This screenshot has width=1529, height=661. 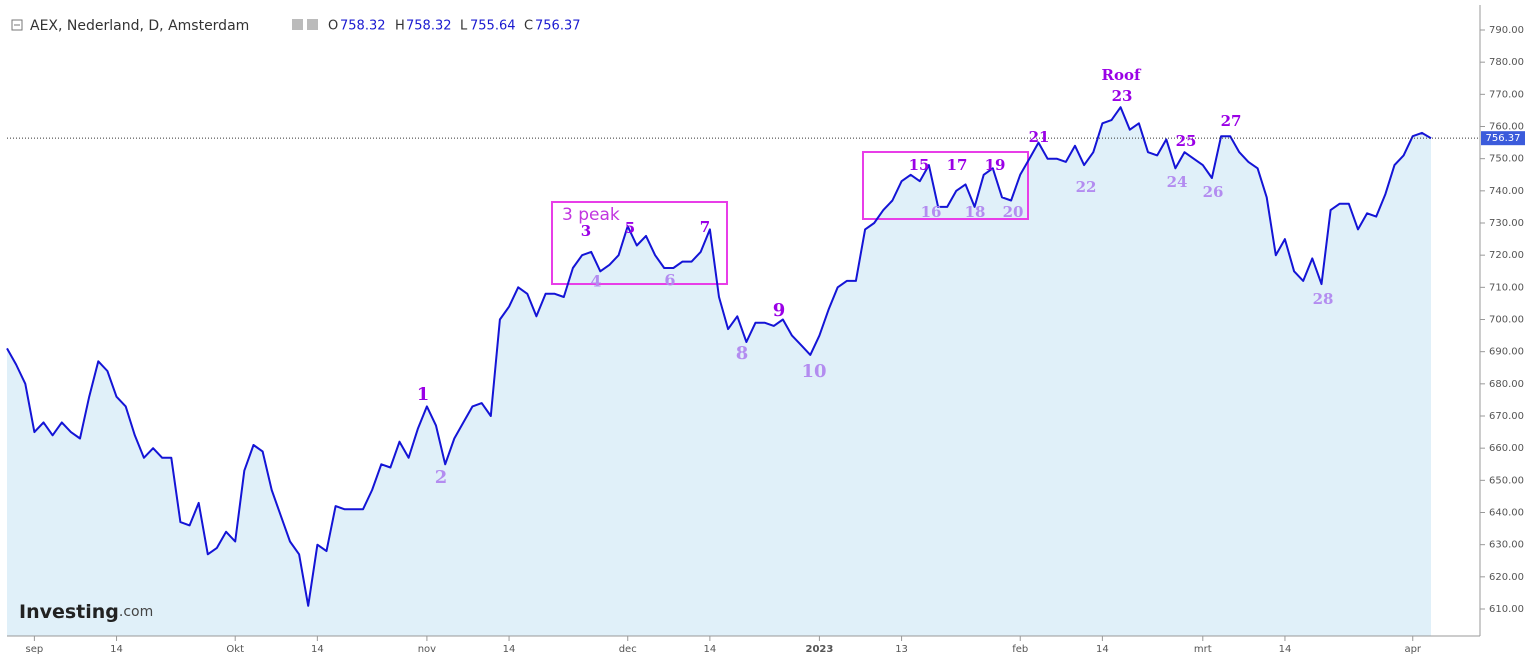 I want to click on annotation: 9, so click(x=779, y=310).